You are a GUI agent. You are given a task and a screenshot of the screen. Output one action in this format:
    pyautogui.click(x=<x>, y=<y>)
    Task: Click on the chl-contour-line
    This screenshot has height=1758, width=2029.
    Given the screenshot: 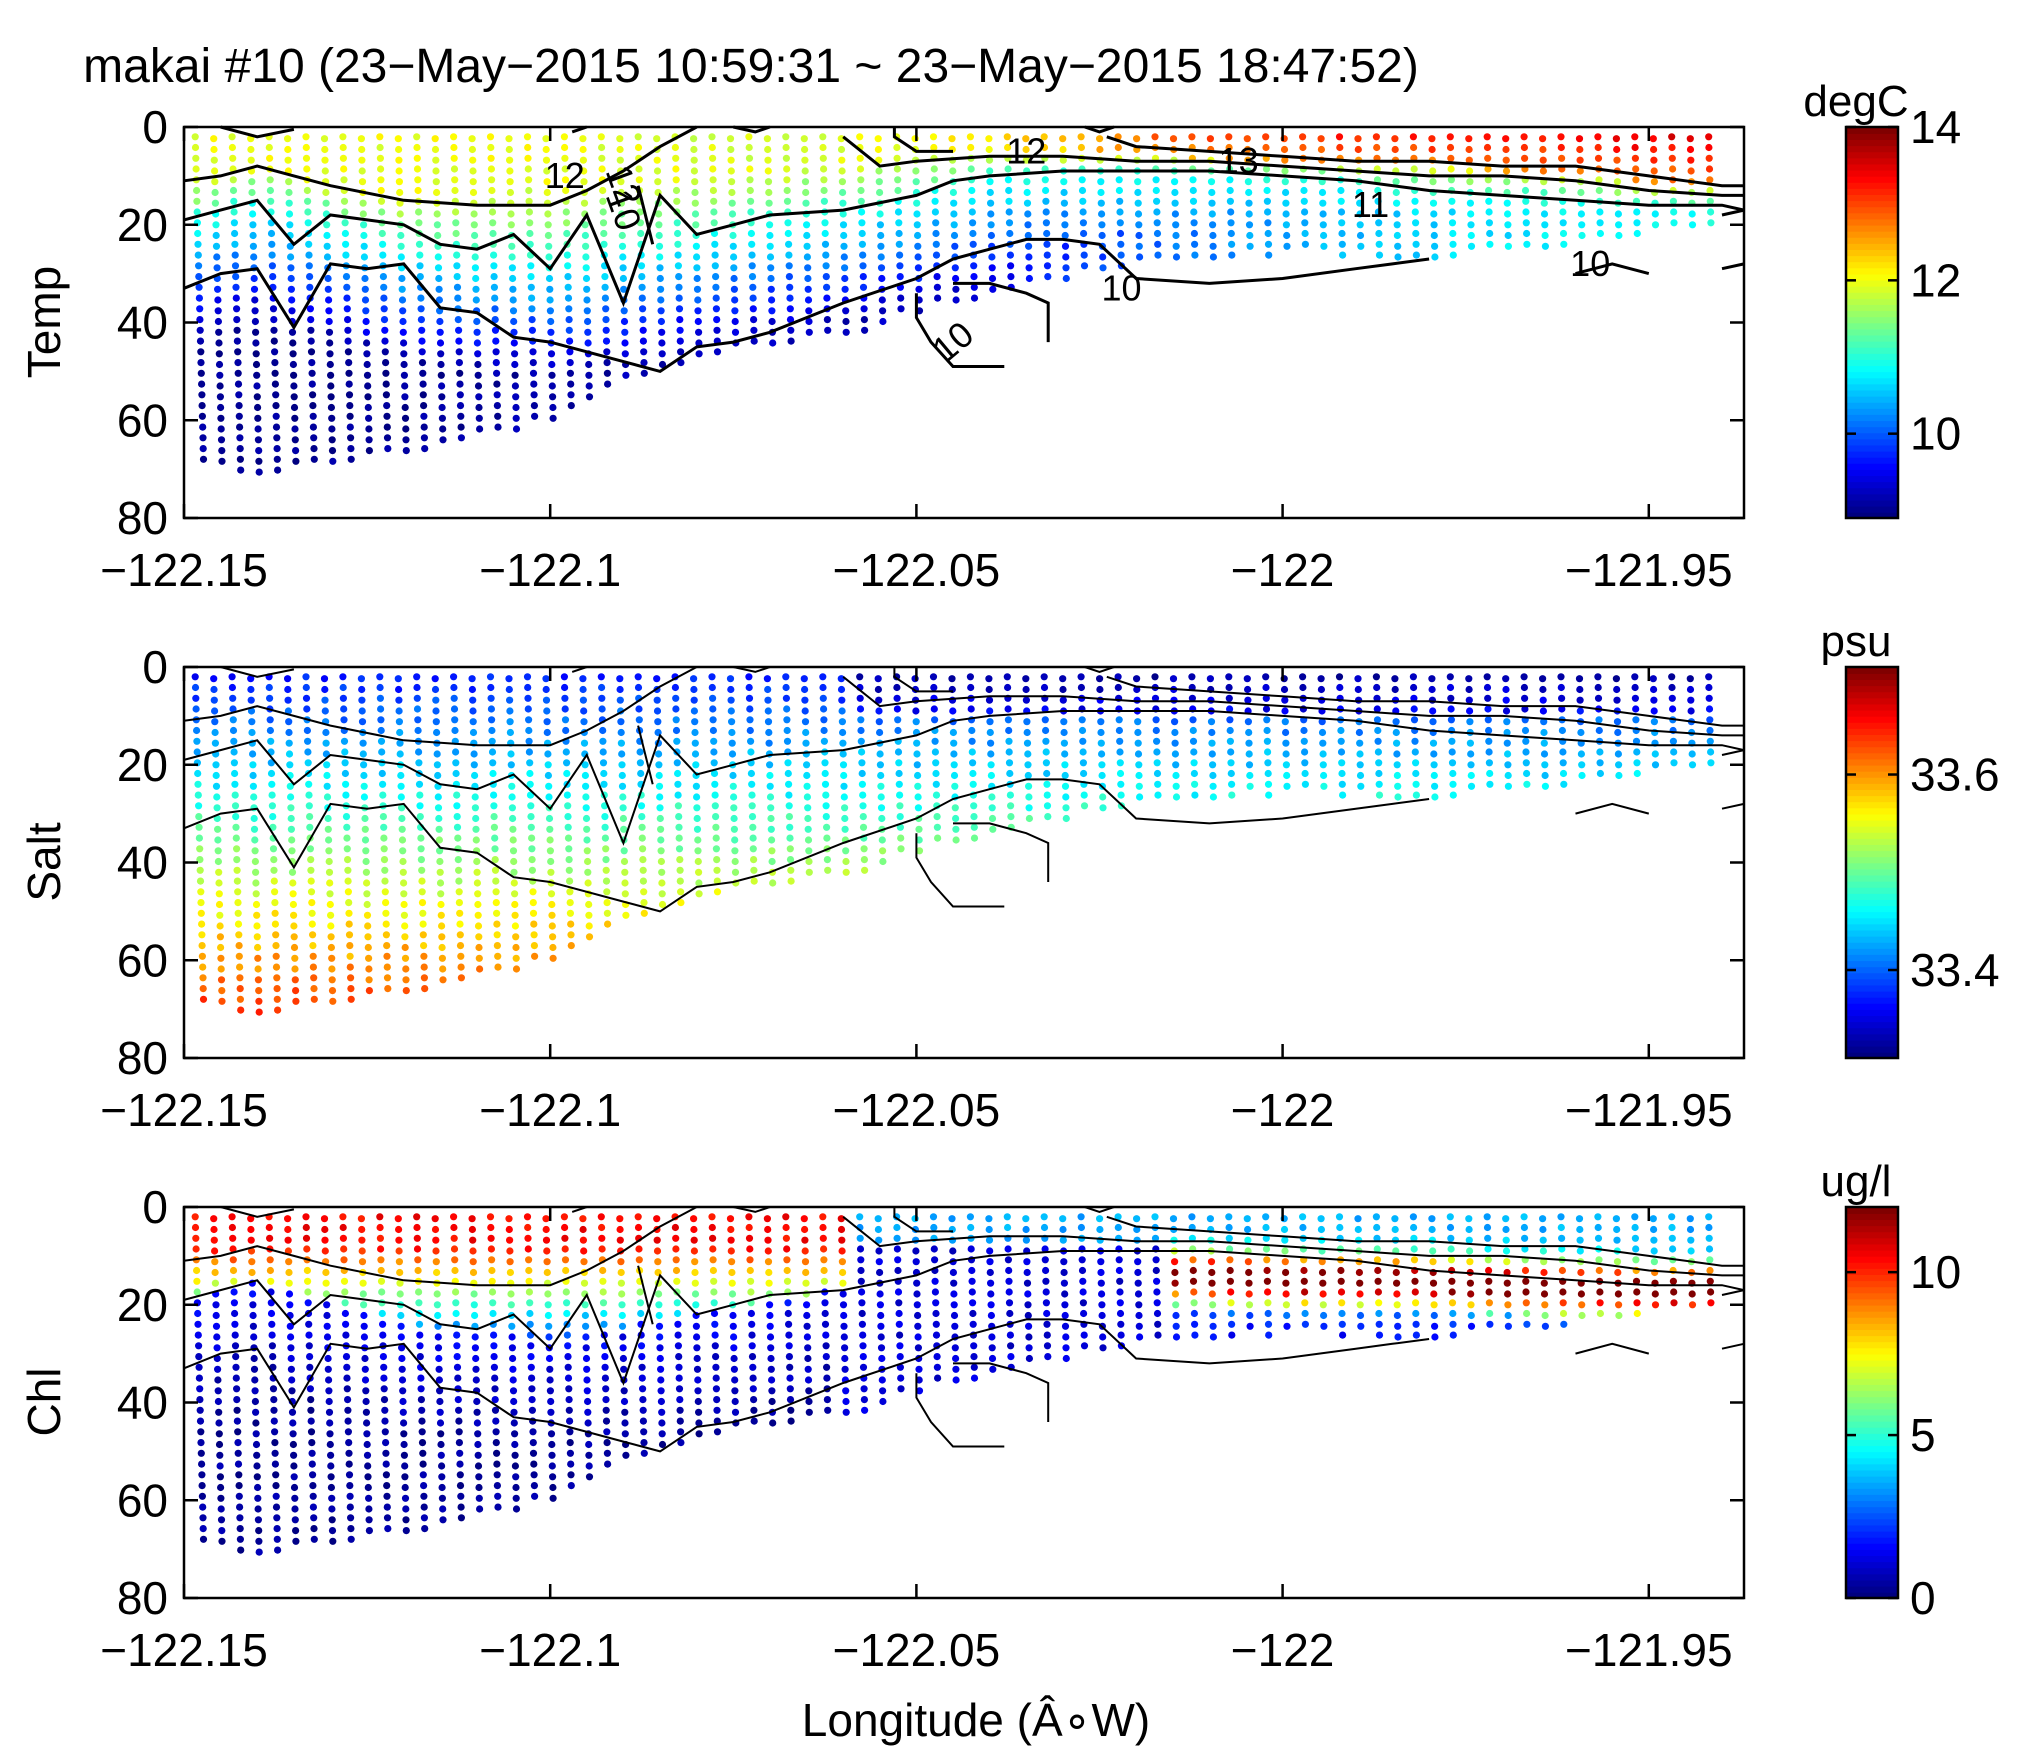 What is the action you would take?
    pyautogui.click(x=1001, y=1392)
    